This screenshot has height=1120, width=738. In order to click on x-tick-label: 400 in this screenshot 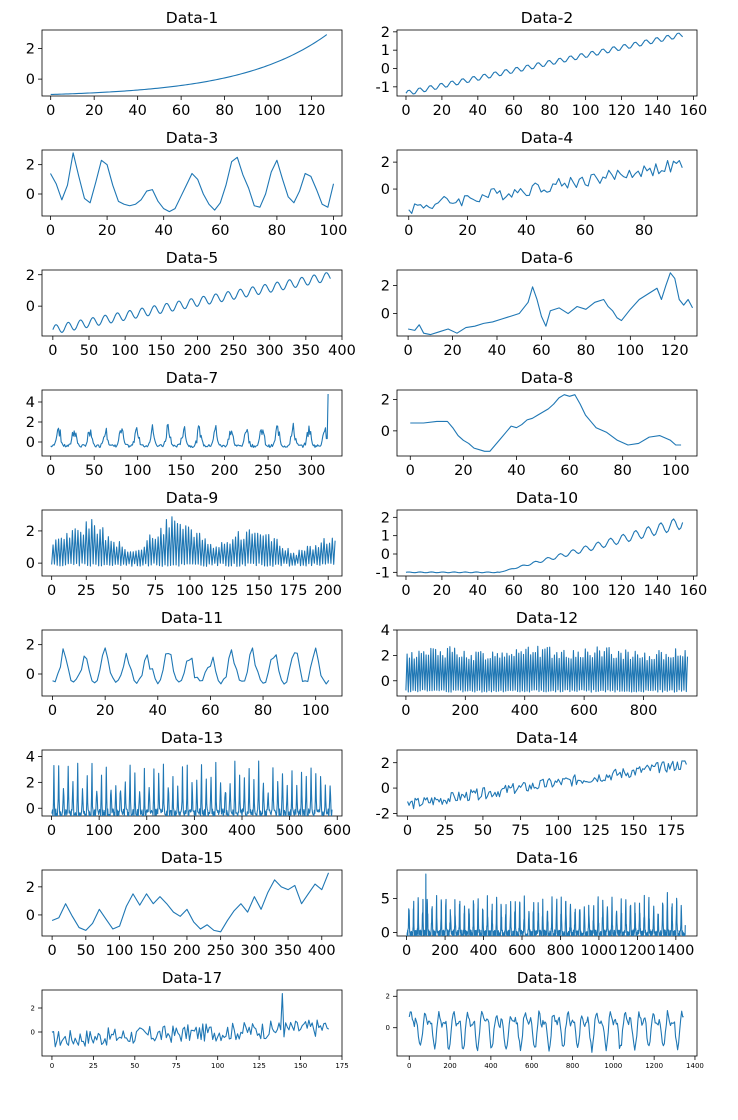, I will do `click(242, 831)`.